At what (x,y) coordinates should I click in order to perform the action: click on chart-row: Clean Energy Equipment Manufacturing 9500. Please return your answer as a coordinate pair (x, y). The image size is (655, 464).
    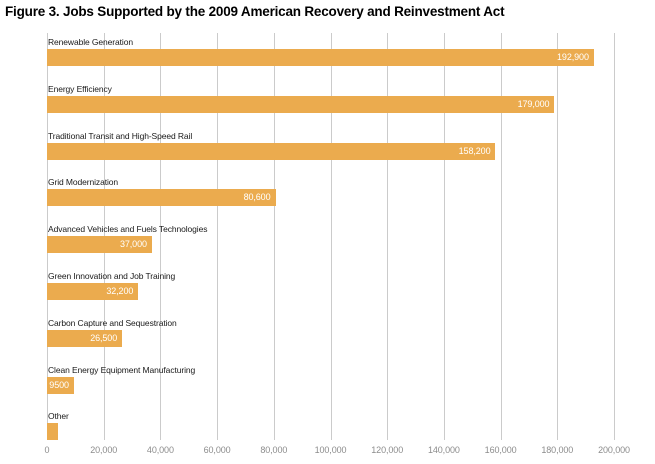
    Looking at the image, I should click on (330, 388).